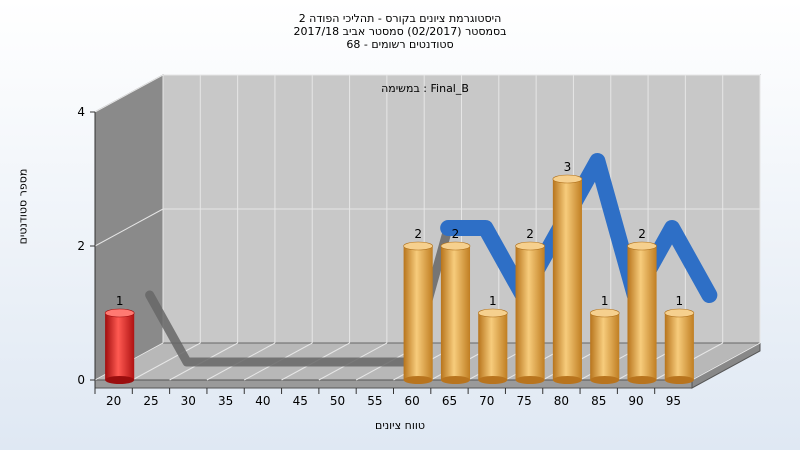 This screenshot has height=450, width=800. Describe the element at coordinates (23, 206) in the screenshot. I see `y-axis-label: מספר סטודנטים` at that location.